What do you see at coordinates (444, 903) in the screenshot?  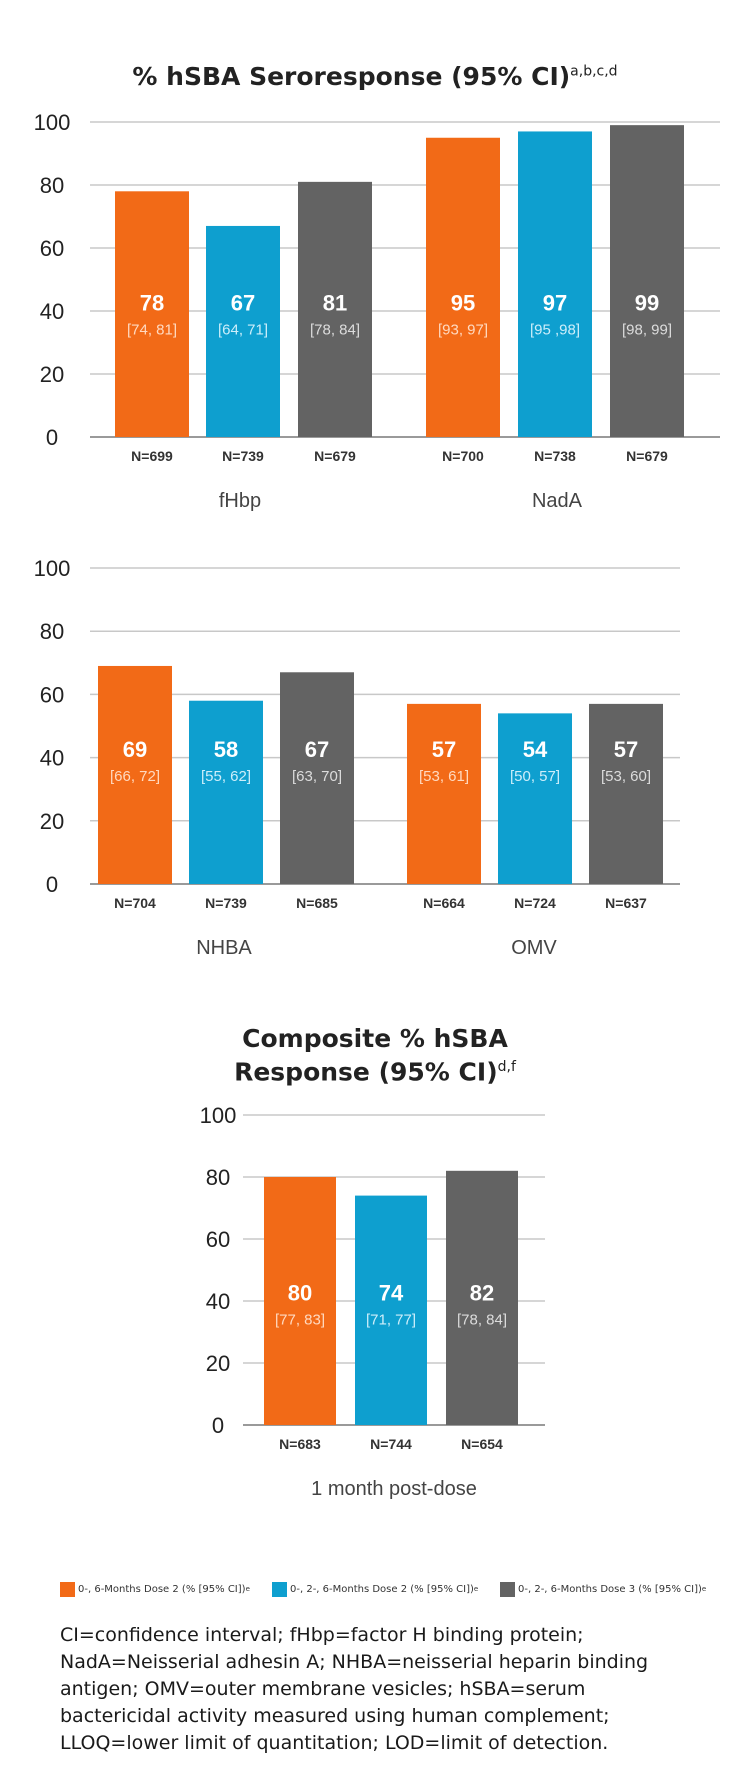 I see `bar-n-label: N=664` at bounding box center [444, 903].